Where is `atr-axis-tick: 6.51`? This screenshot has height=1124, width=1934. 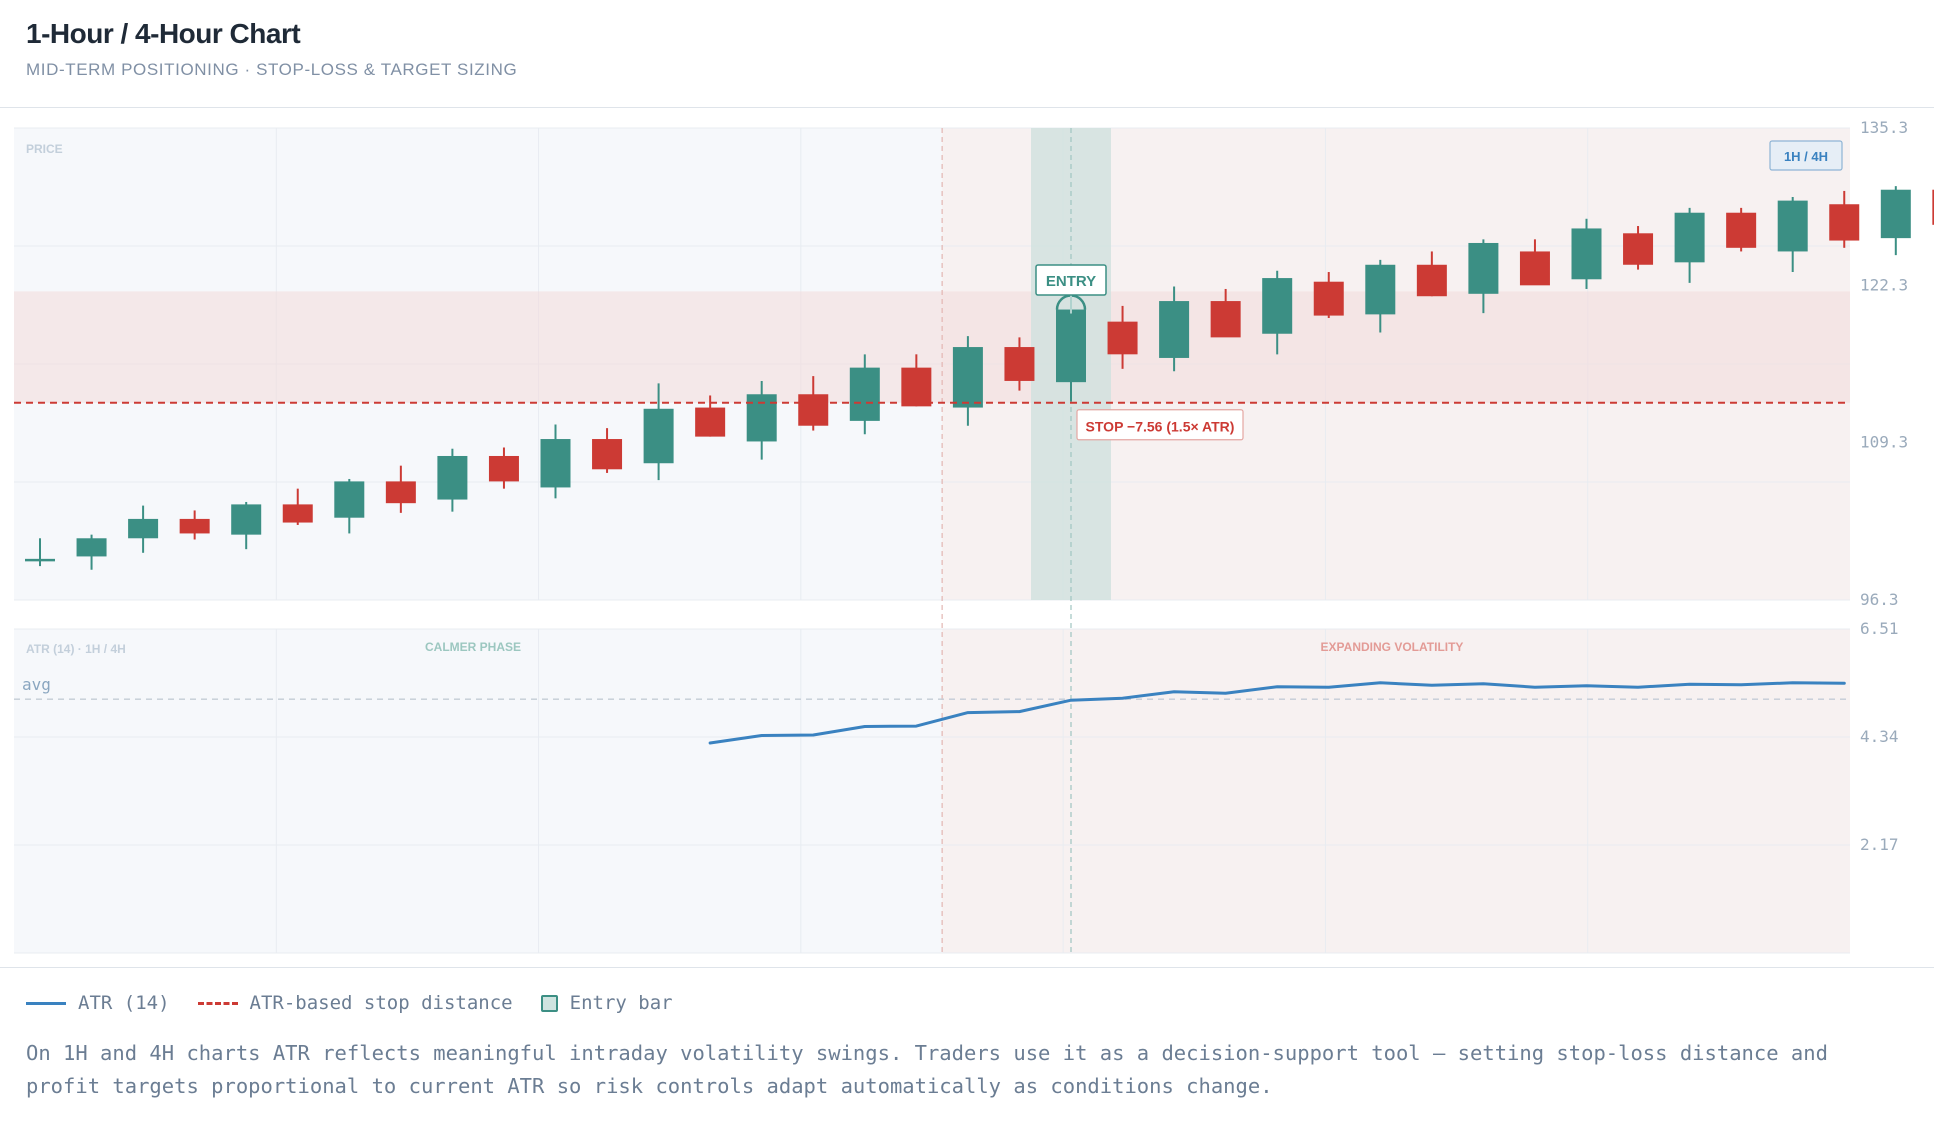
atr-axis-tick: 6.51 is located at coordinates (1879, 628).